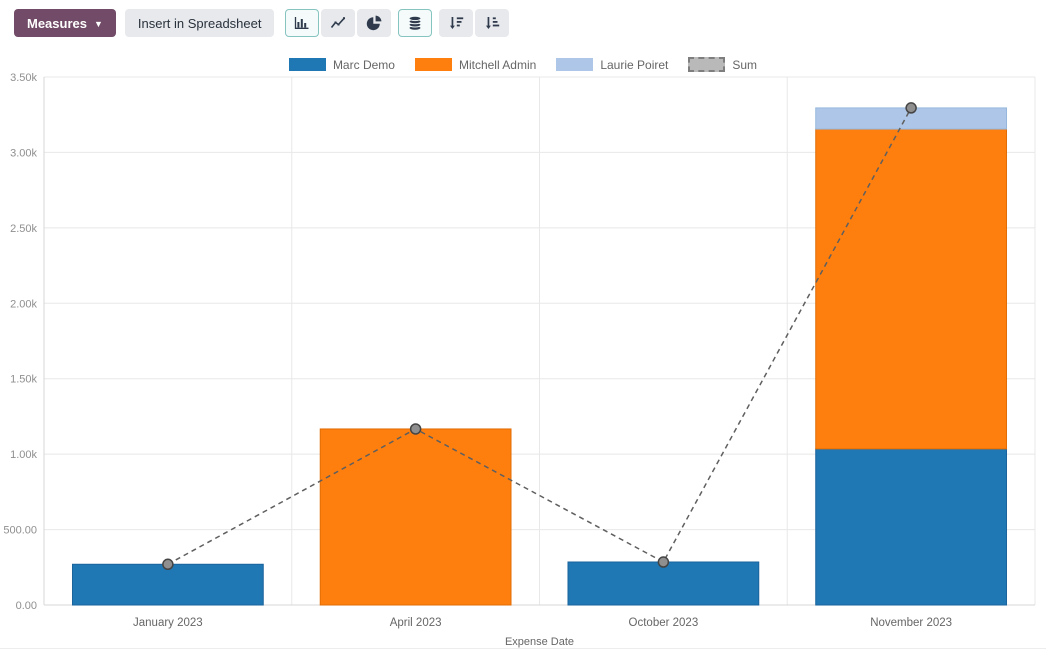 This screenshot has height=654, width=1046. Describe the element at coordinates (98, 23) in the screenshot. I see `caret-down-icon: ▼` at that location.